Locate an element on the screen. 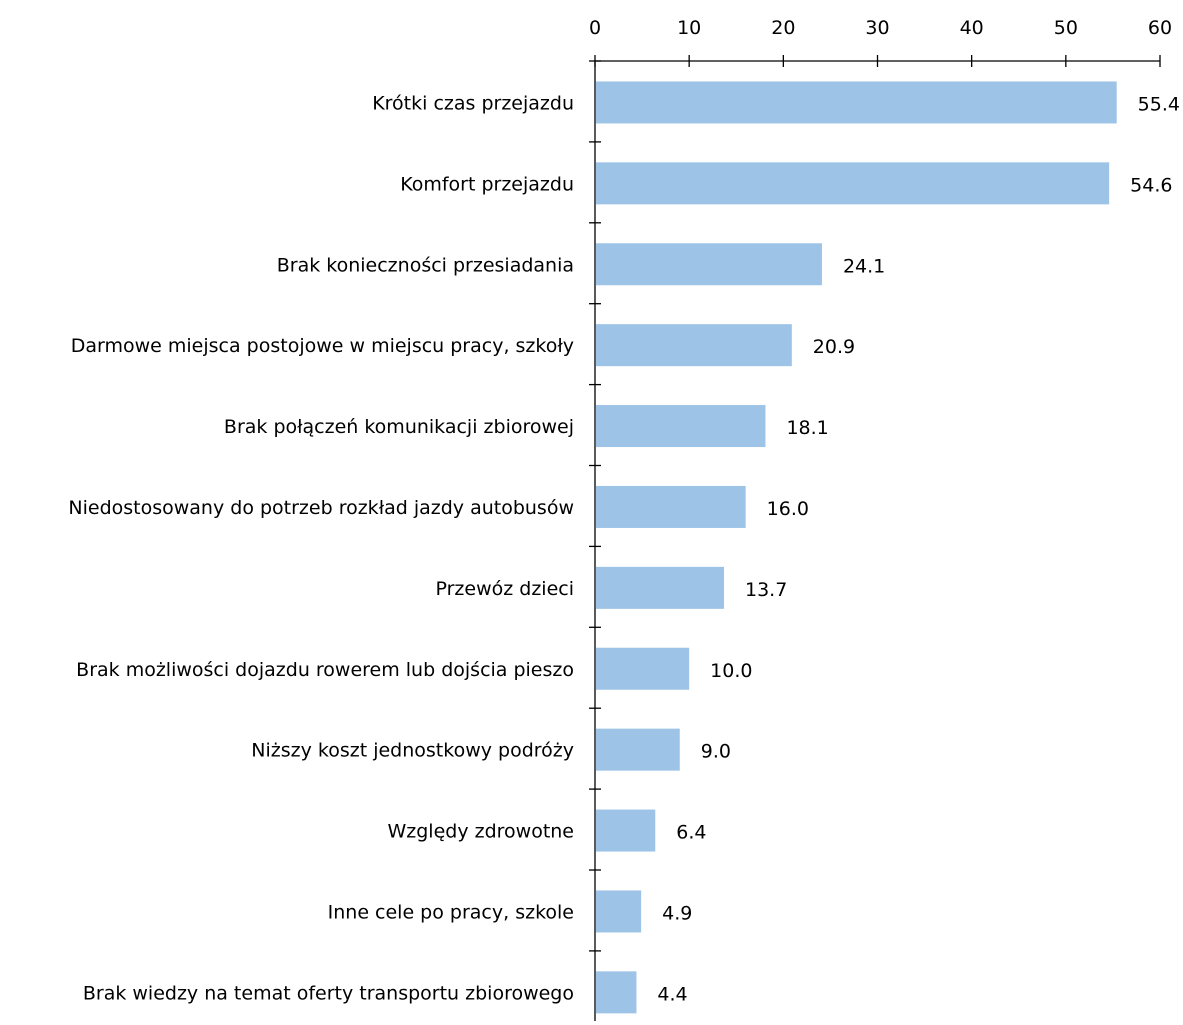 The image size is (1183, 1025). category-label: Przewóz dzieci is located at coordinates (504, 589).